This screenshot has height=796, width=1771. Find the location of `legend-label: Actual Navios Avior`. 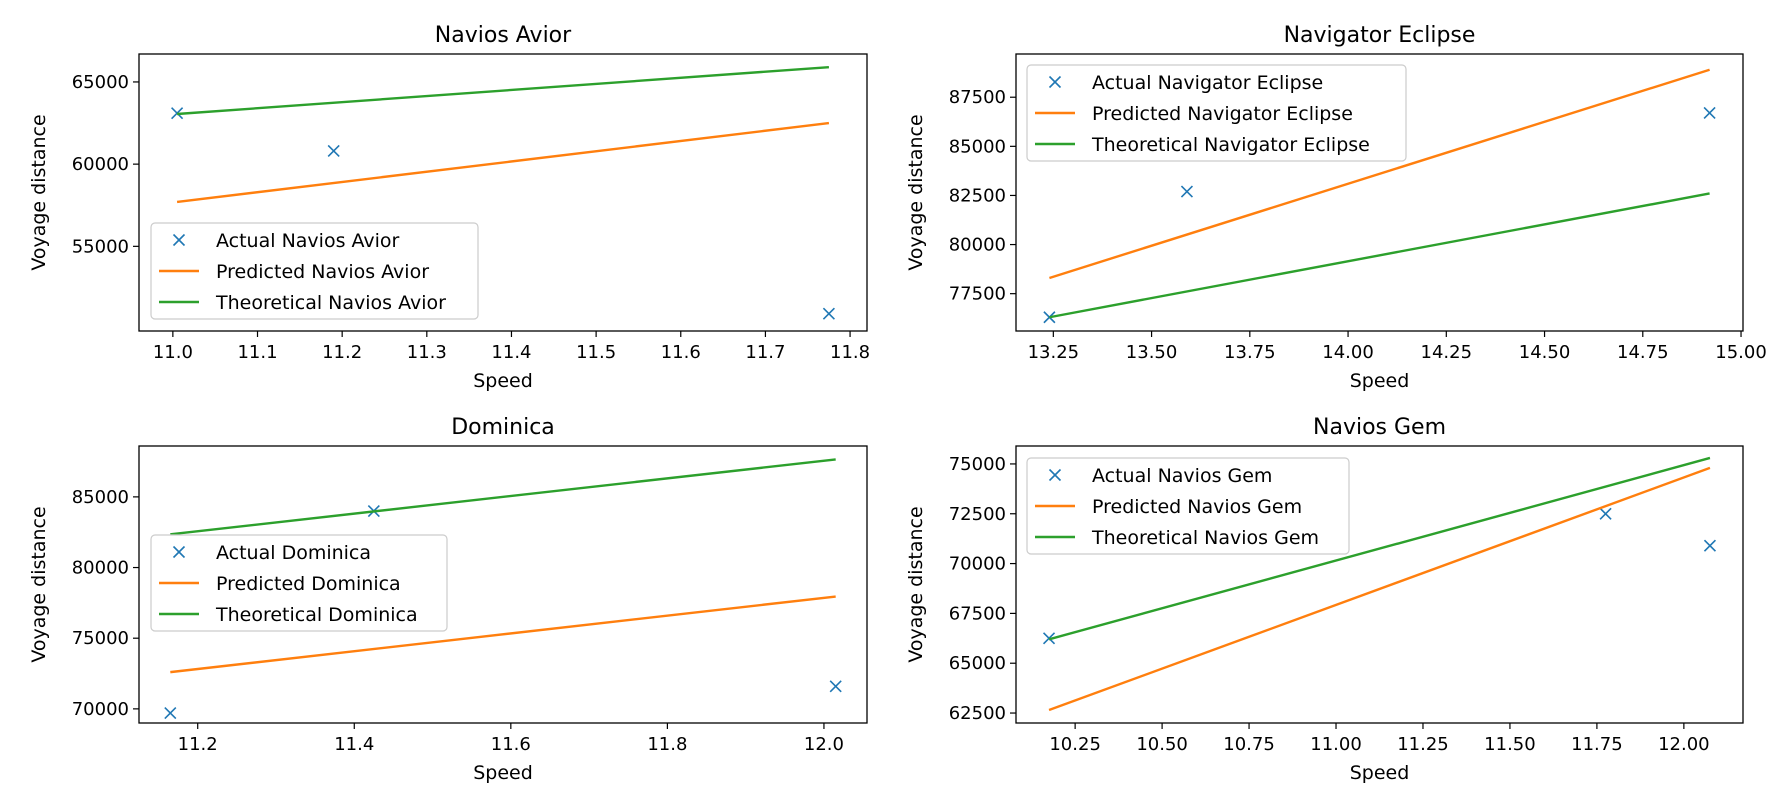

legend-label: Actual Navios Avior is located at coordinates (308, 241).